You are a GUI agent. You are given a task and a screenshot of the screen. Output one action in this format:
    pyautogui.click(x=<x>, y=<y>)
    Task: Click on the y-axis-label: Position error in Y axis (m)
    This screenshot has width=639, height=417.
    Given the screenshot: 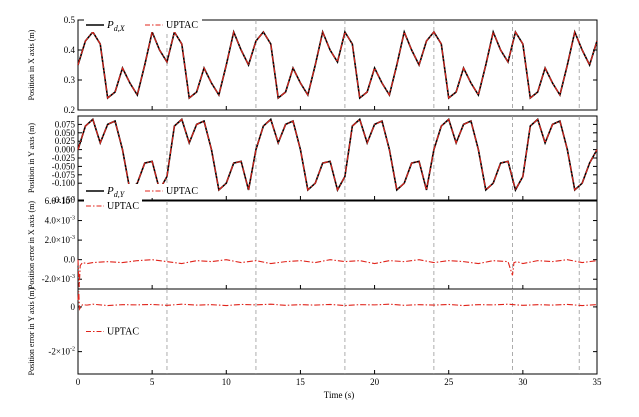 What is the action you would take?
    pyautogui.click(x=31, y=331)
    